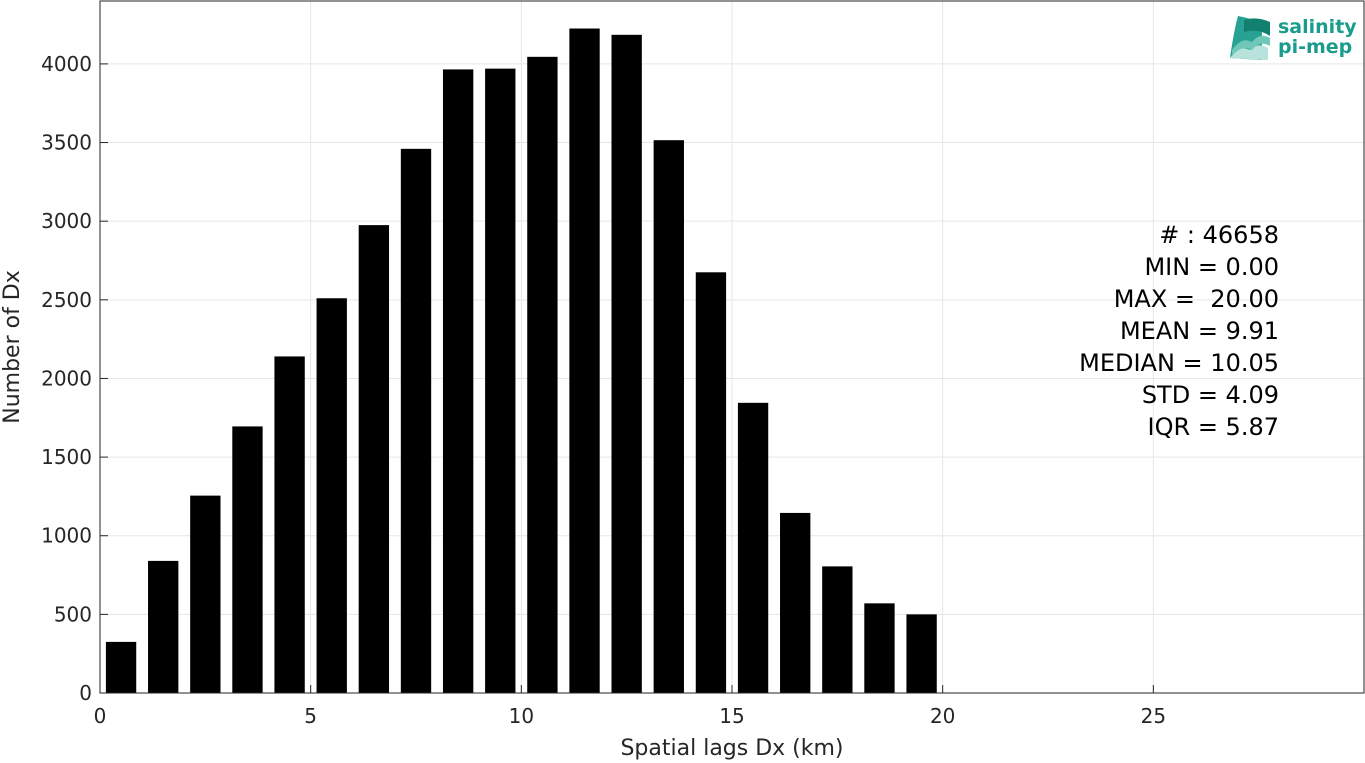  What do you see at coordinates (66, 143) in the screenshot?
I see `y-tick-label-7: 3500` at bounding box center [66, 143].